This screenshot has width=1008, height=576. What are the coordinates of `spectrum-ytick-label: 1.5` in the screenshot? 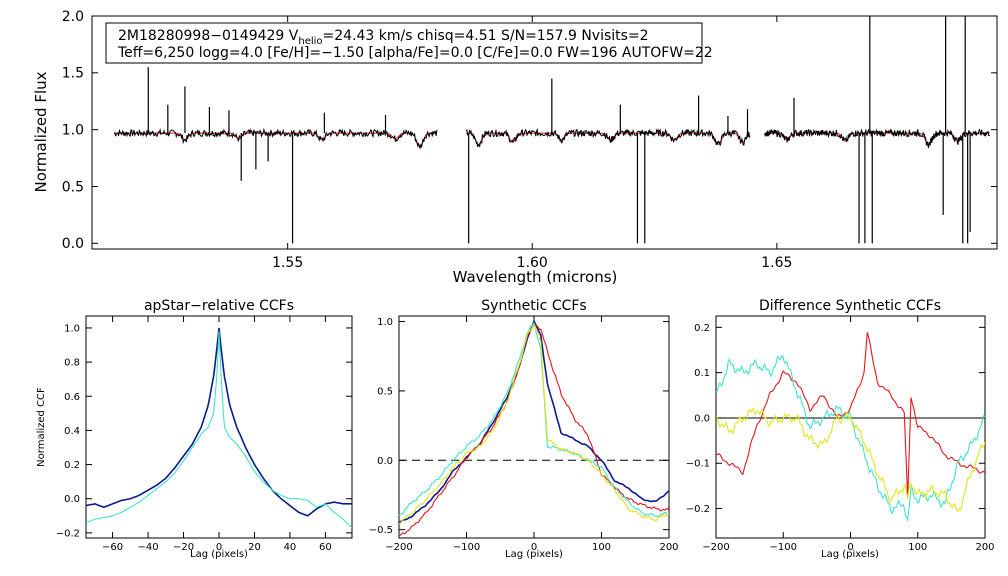 It's located at (73, 74).